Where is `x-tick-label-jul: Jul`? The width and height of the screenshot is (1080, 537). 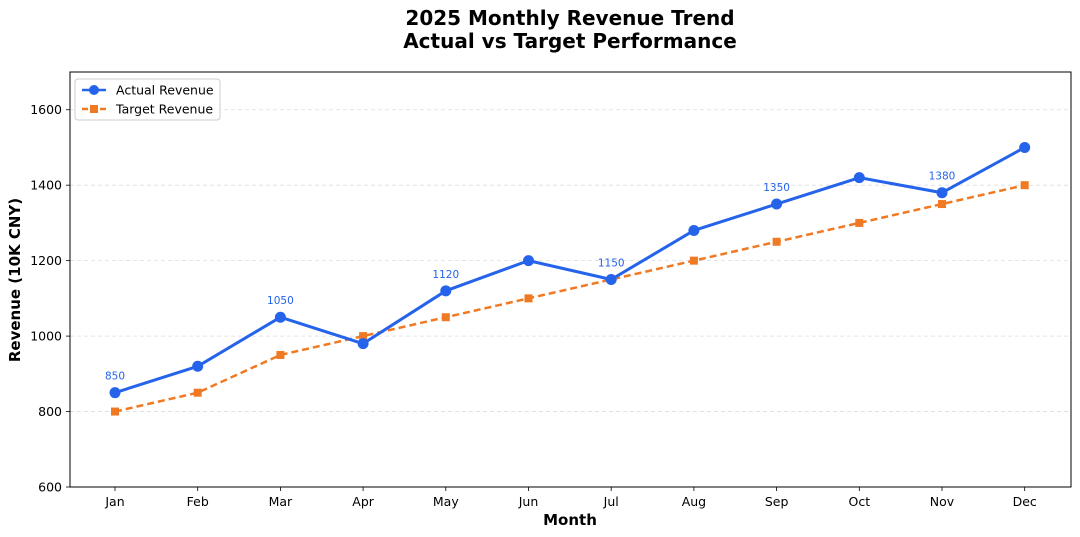
x-tick-label-jul: Jul is located at coordinates (611, 501).